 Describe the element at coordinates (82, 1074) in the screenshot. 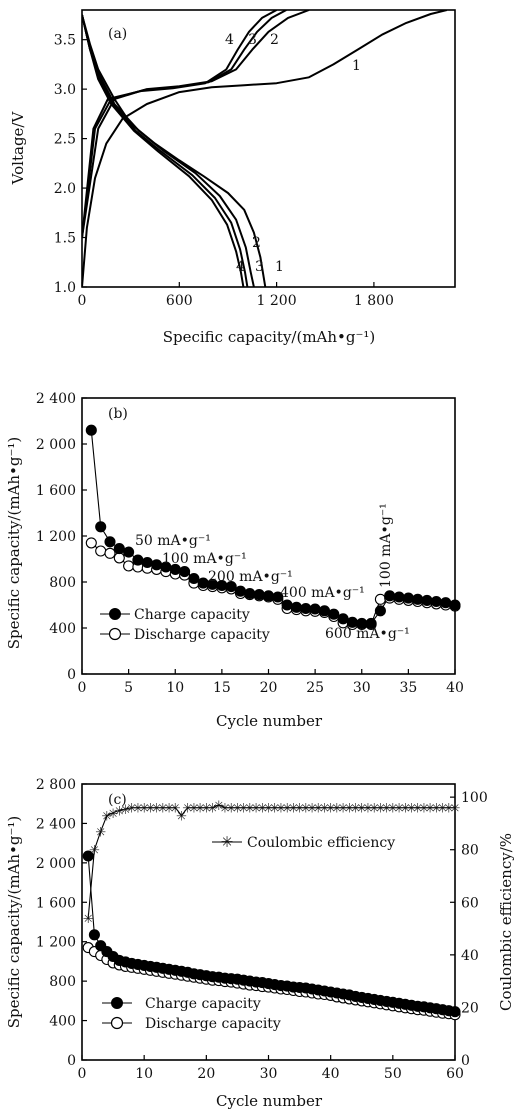

I see `chart-c-xtick-label: 0` at that location.